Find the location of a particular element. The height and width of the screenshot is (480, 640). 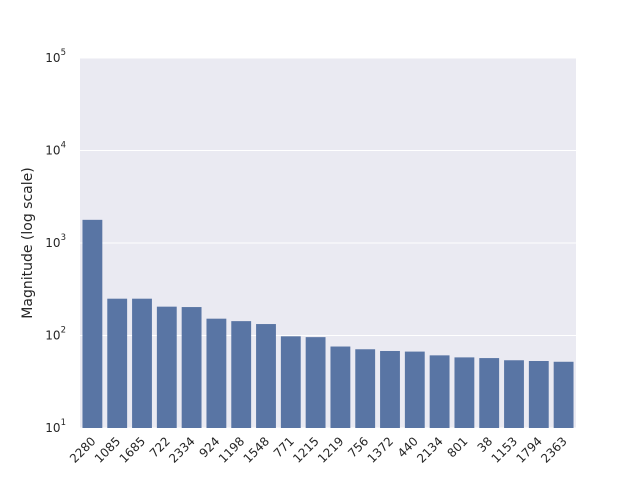

x-tick-label: 2334 is located at coordinates (181, 449).